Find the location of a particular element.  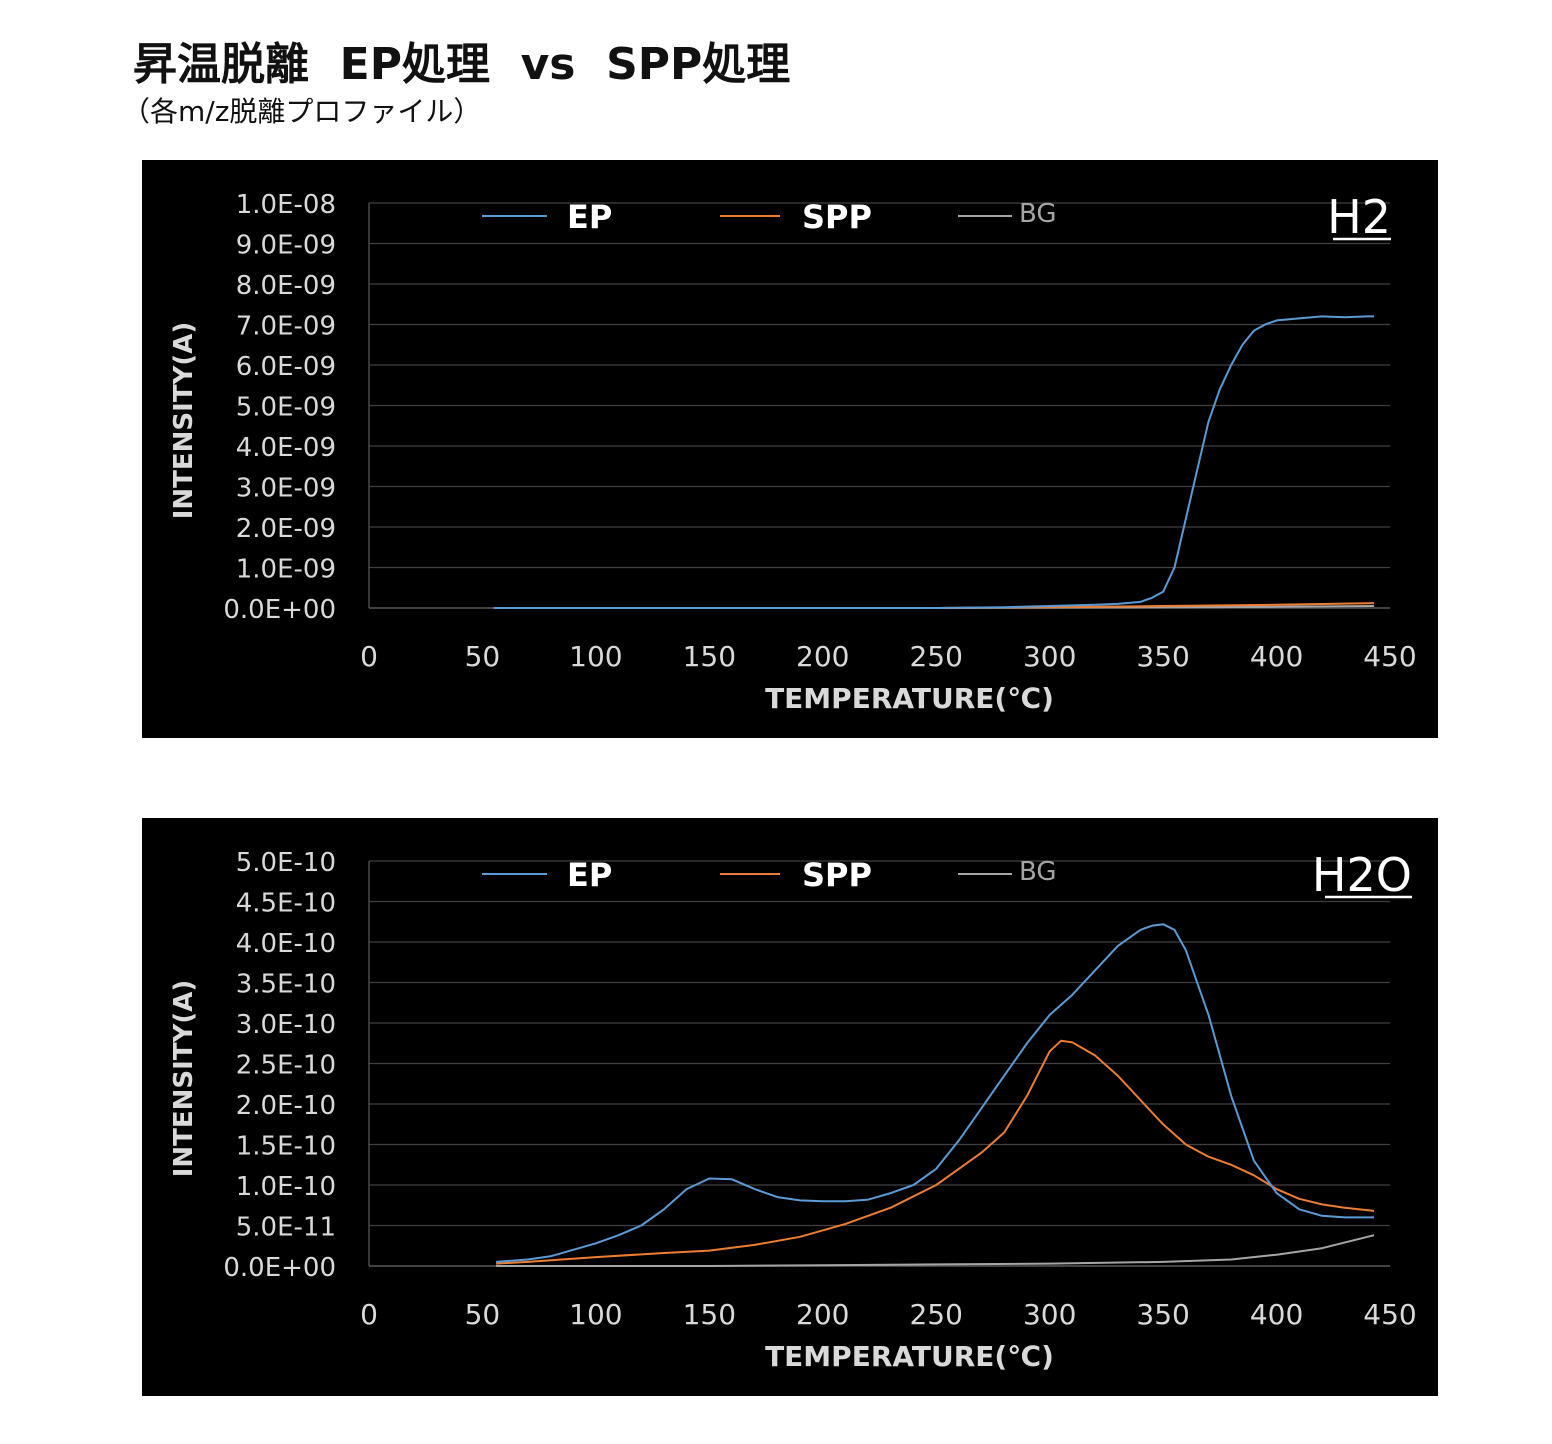

y-tick-label: 5.0E-09 is located at coordinates (286, 408).